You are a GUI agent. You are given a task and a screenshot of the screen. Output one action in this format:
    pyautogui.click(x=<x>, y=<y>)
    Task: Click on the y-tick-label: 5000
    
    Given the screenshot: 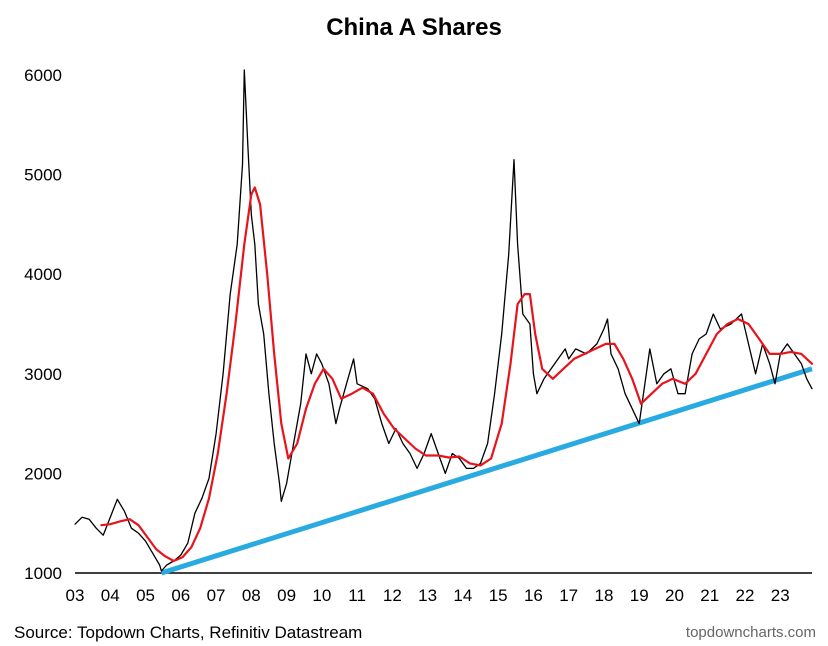 What is the action you would take?
    pyautogui.click(x=43, y=175)
    